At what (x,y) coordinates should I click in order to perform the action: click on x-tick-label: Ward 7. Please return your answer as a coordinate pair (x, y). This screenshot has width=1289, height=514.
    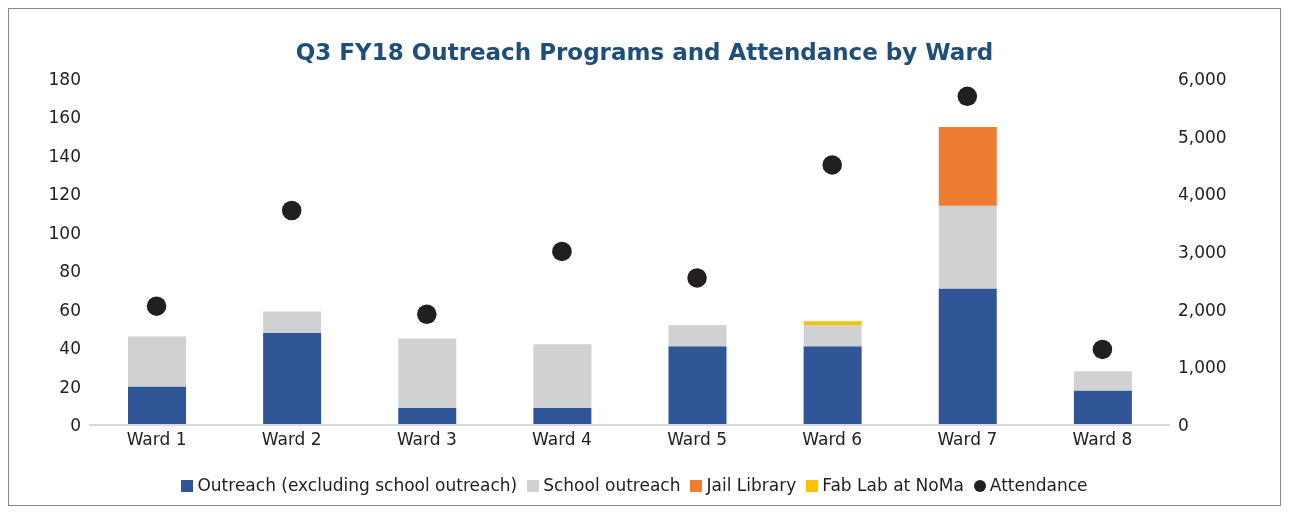
    Looking at the image, I should click on (967, 439).